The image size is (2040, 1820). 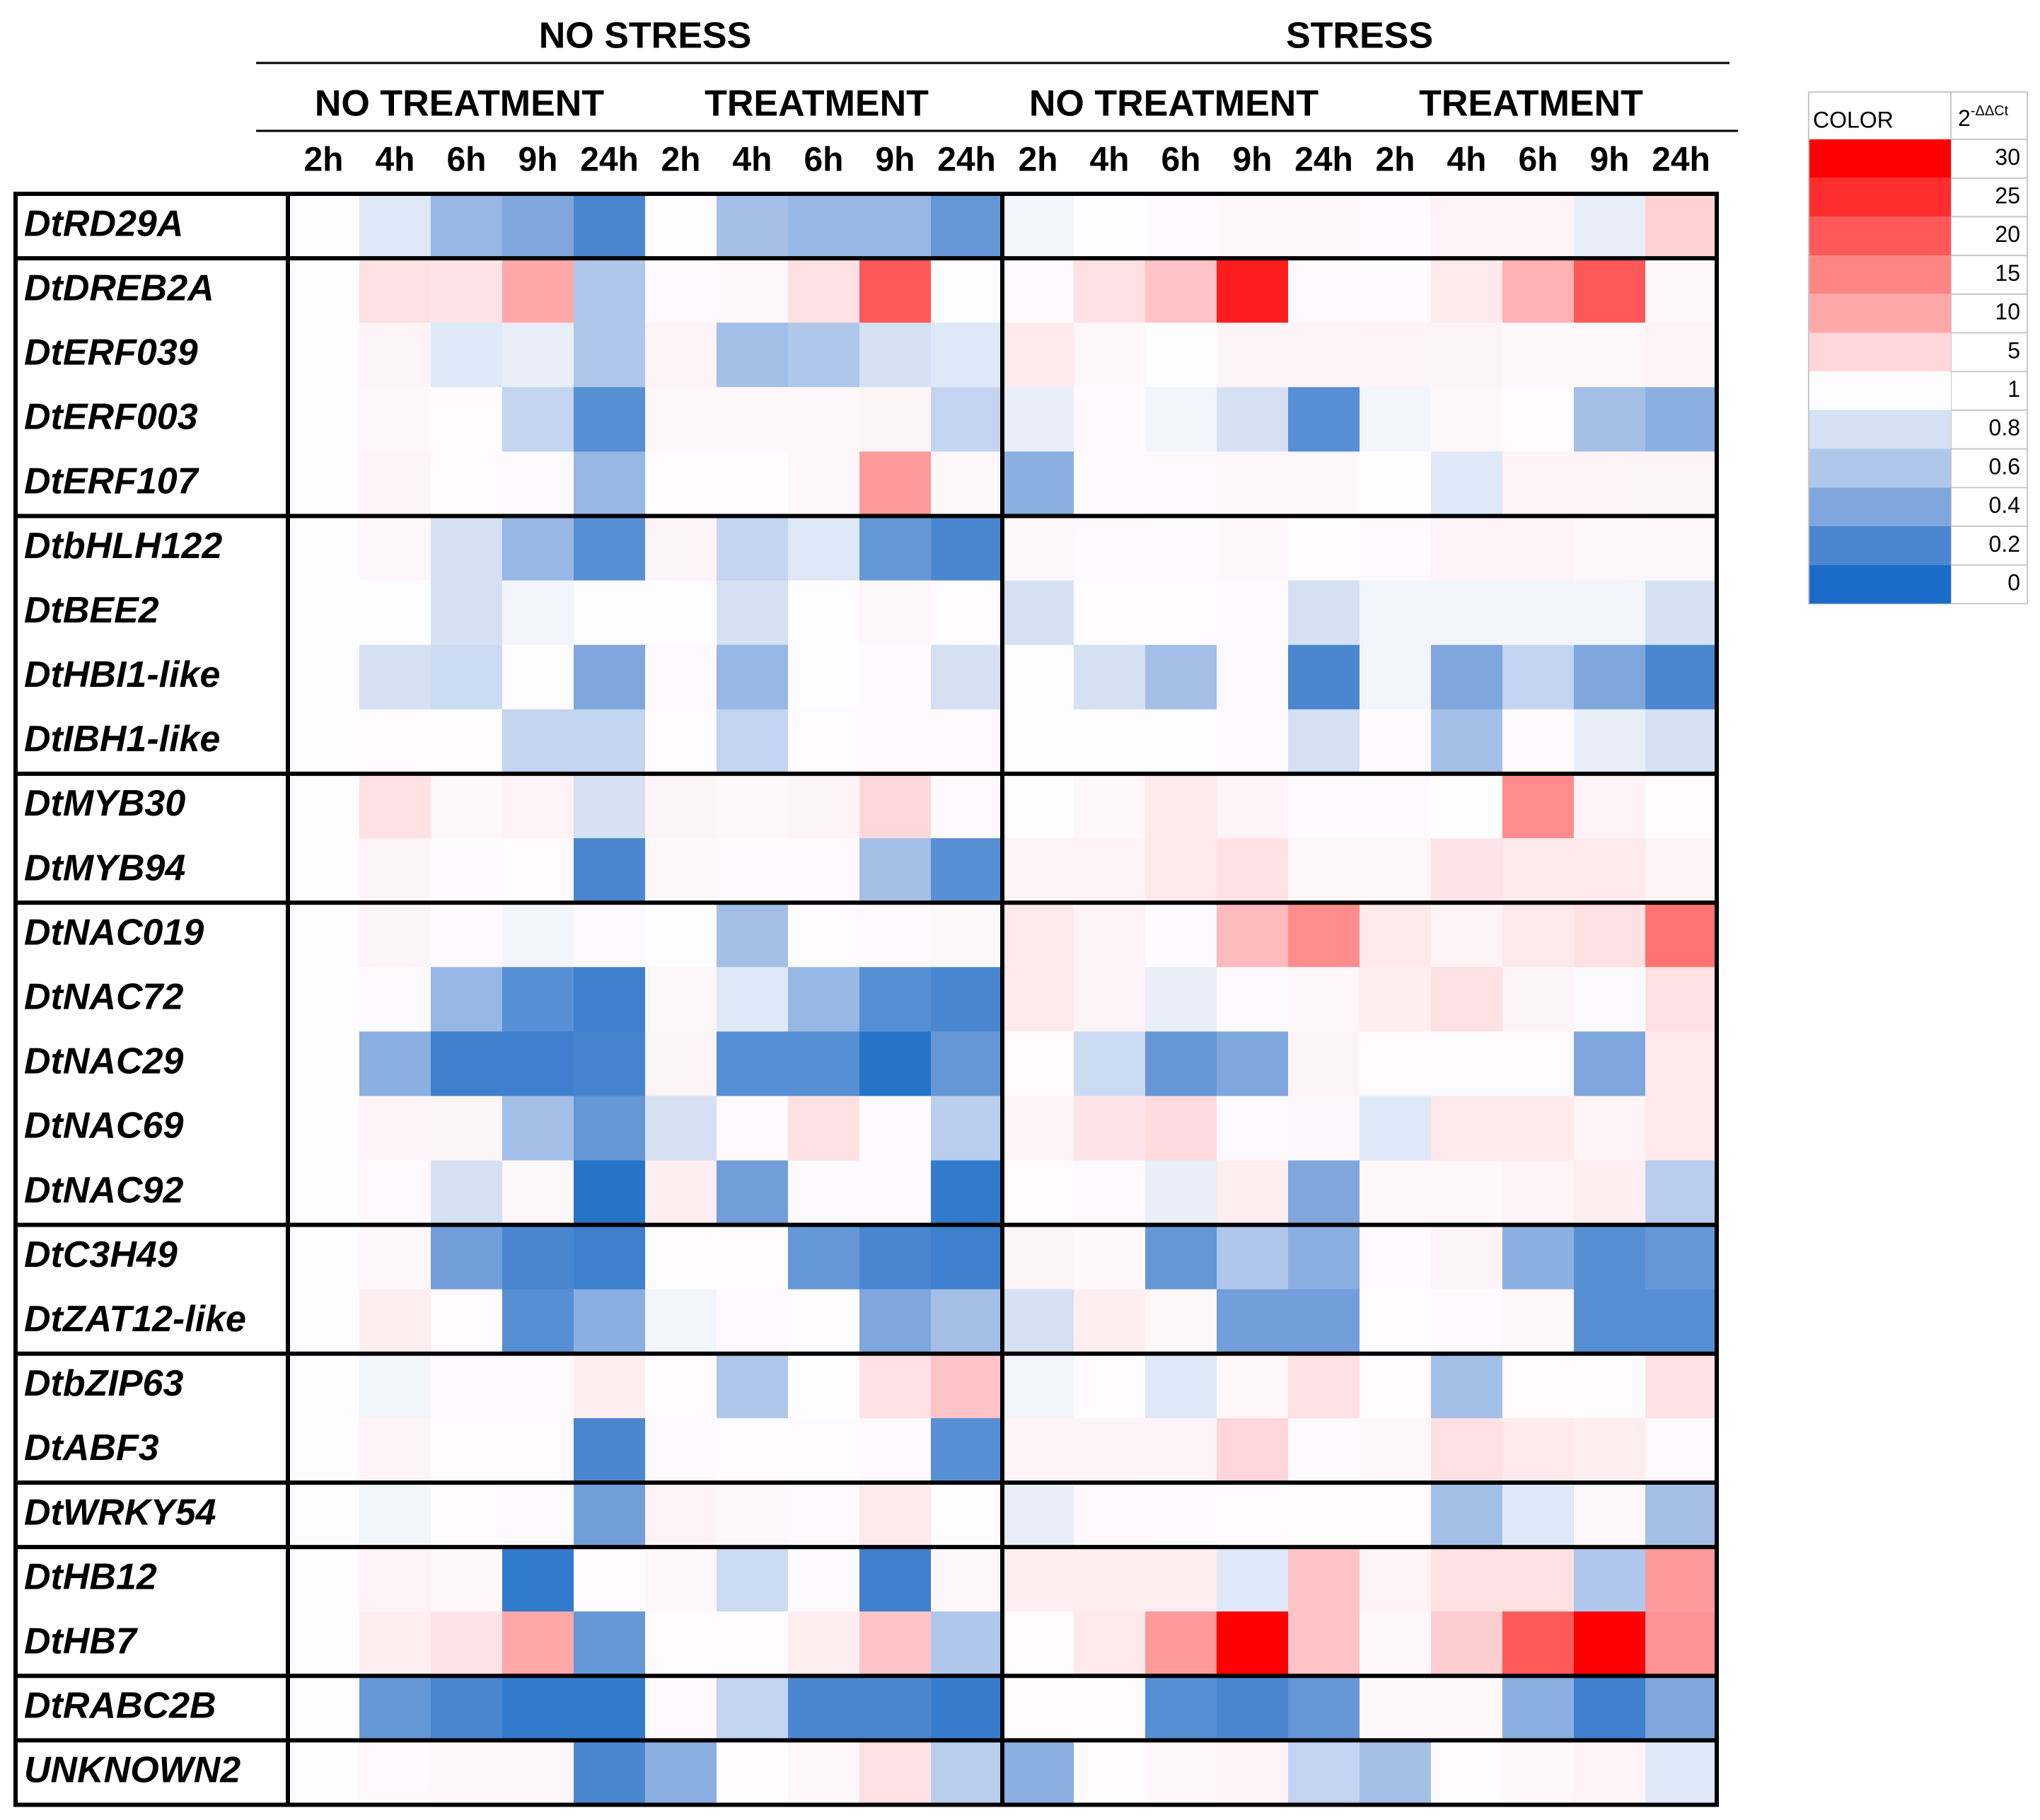 What do you see at coordinates (105, 867) in the screenshot?
I see `y-tick-label: DtMYB94` at bounding box center [105, 867].